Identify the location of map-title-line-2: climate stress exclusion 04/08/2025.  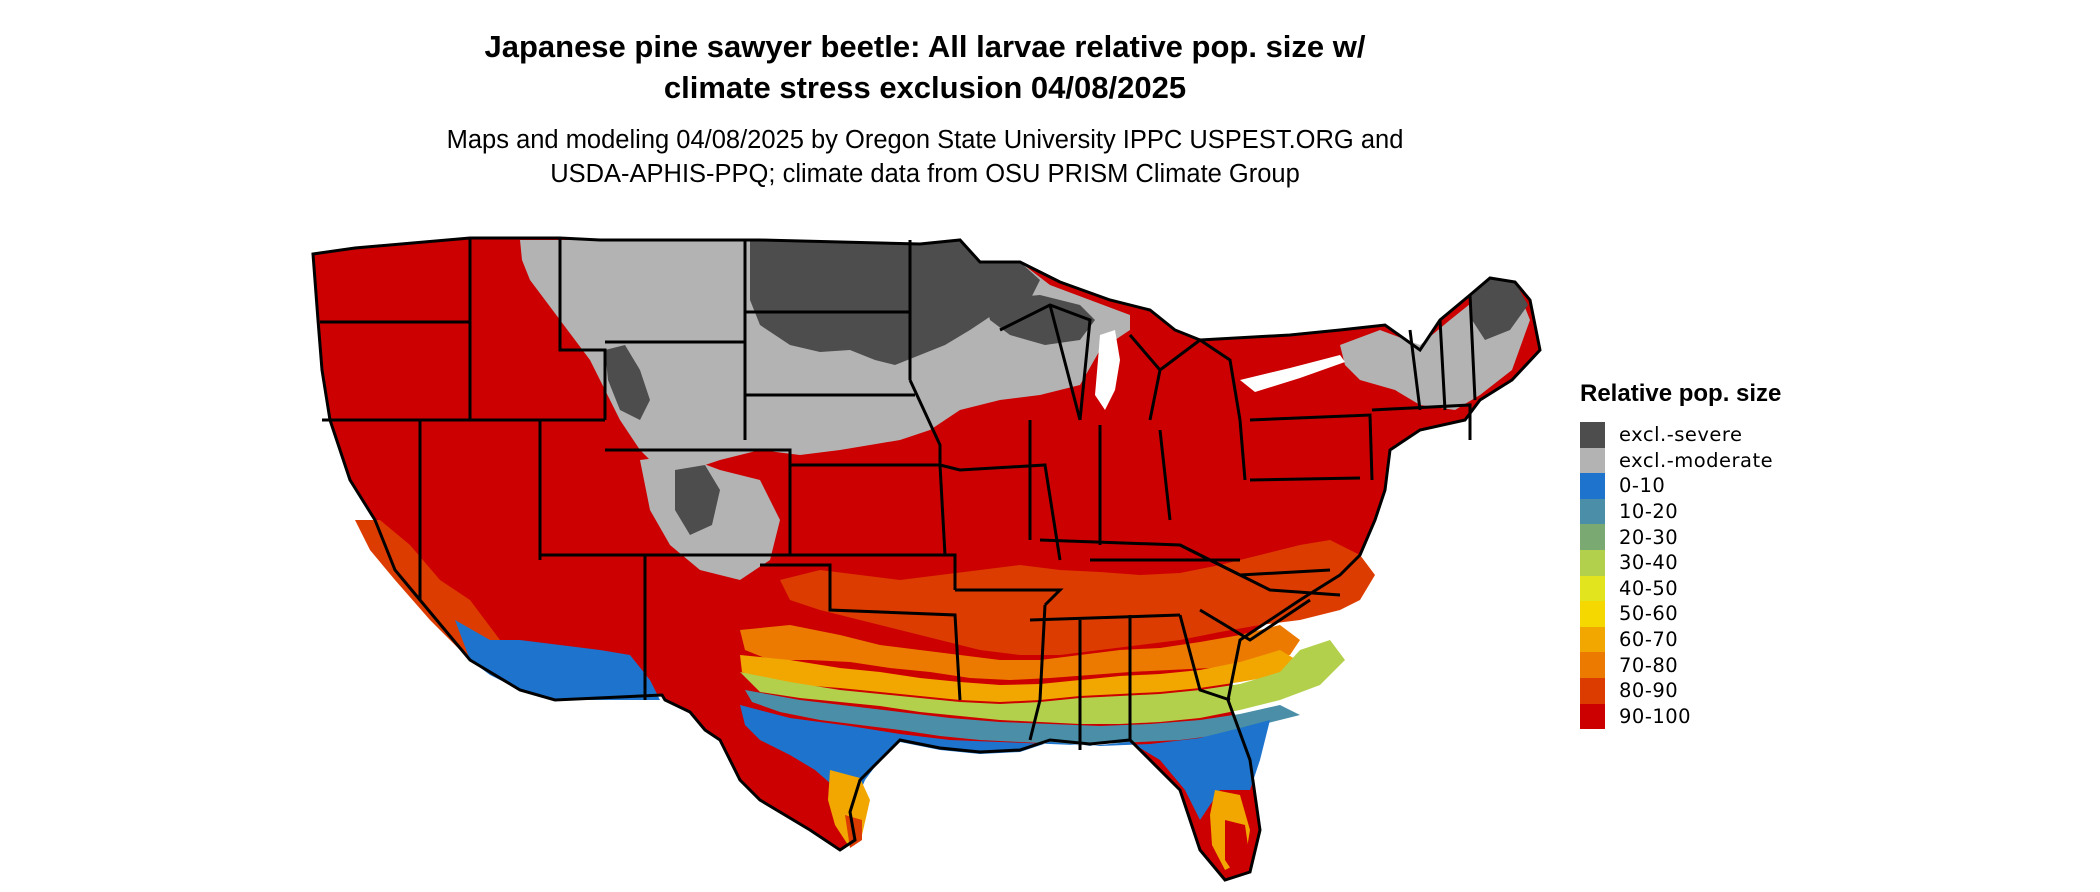
(925, 87).